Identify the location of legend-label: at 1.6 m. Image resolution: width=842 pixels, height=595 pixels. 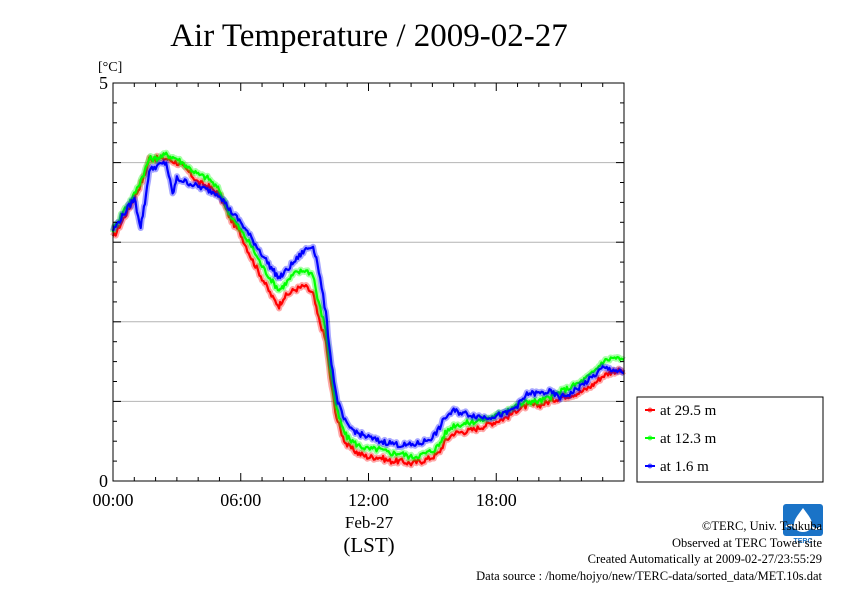
(684, 467).